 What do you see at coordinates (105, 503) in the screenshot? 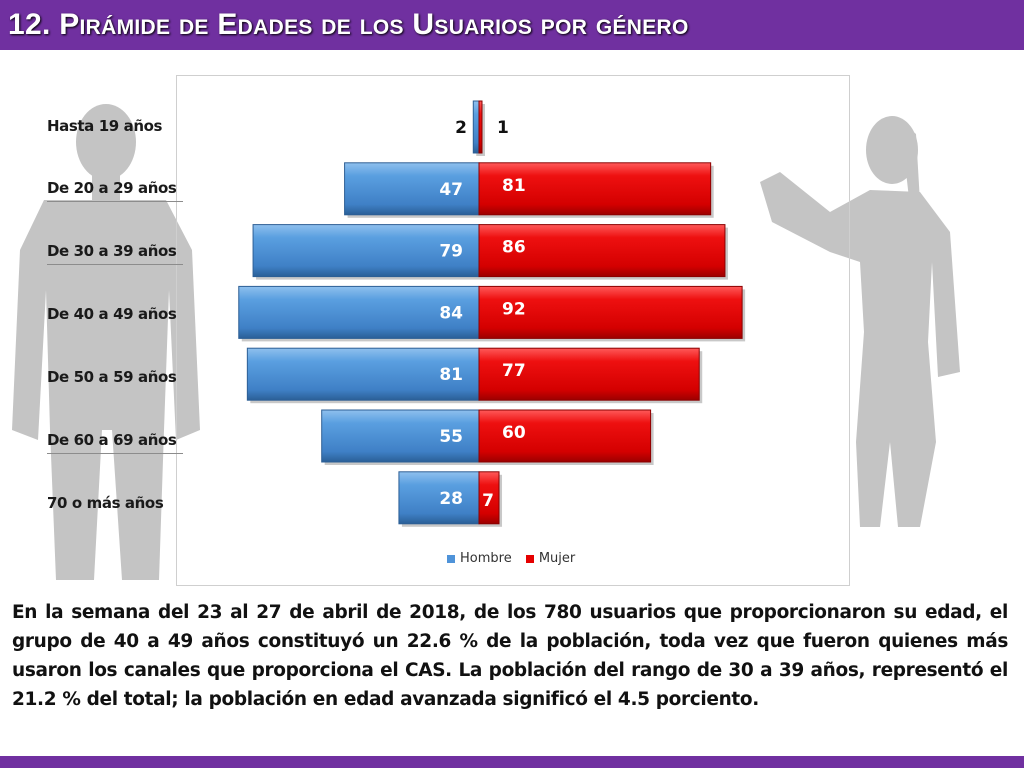
I see `category-label: 70 o más años` at bounding box center [105, 503].